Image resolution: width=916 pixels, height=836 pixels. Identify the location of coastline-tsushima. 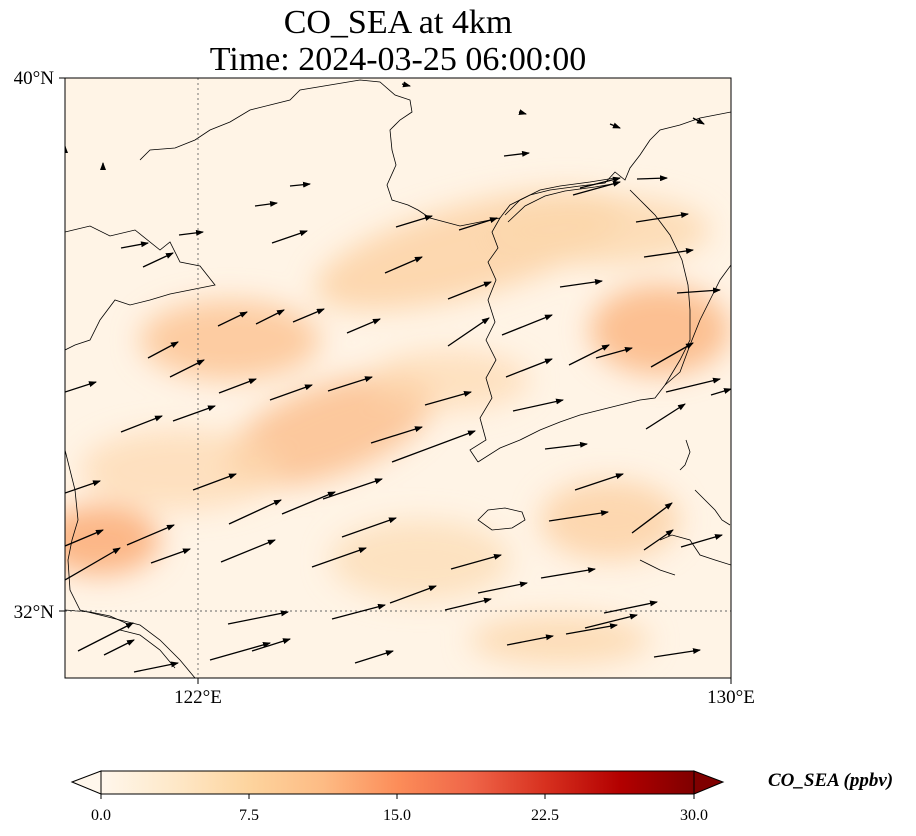
(685, 455).